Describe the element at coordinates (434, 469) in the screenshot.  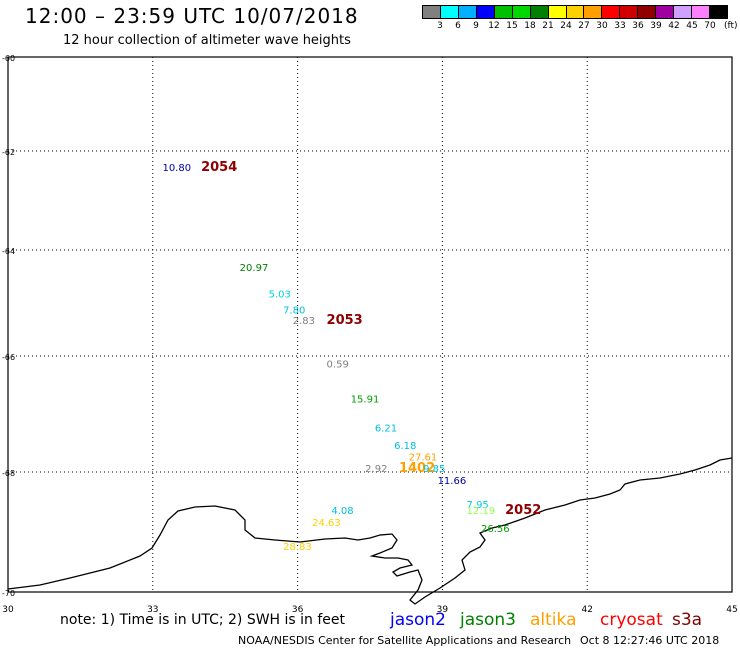
I see `wave-height-label: 9.85` at that location.